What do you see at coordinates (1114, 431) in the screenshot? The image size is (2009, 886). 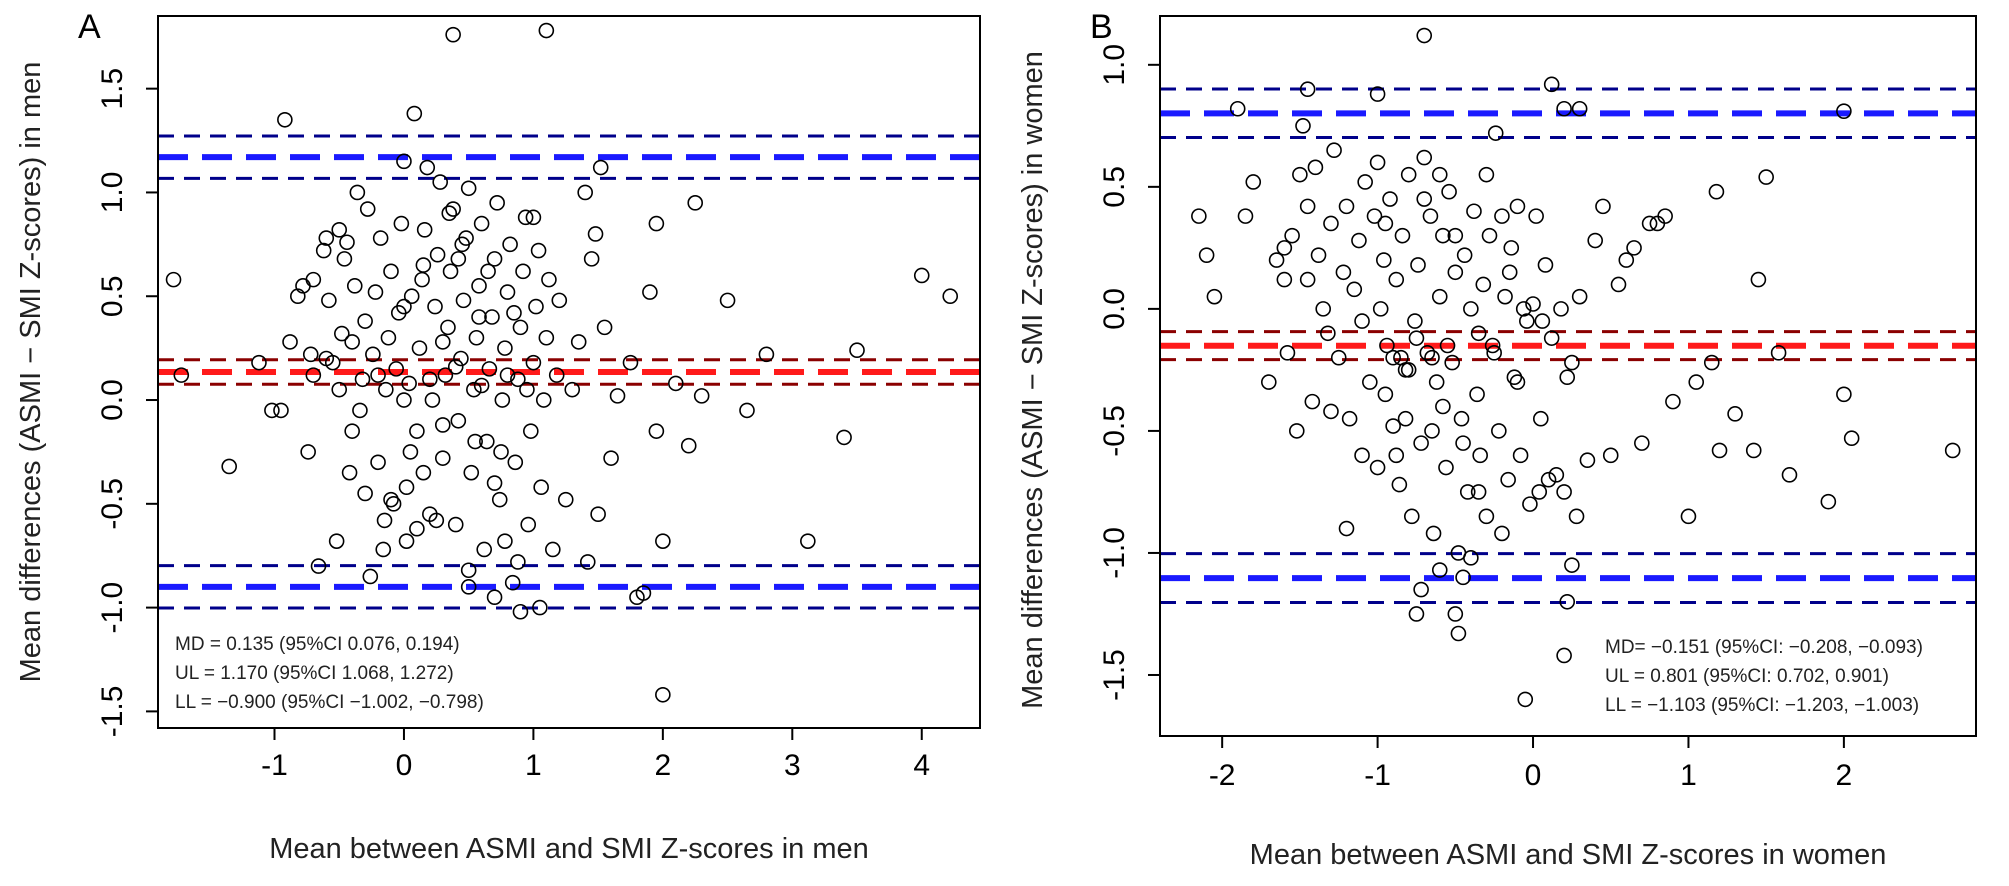 I see `panel-b-y-tick-label: -0.5` at bounding box center [1114, 431].